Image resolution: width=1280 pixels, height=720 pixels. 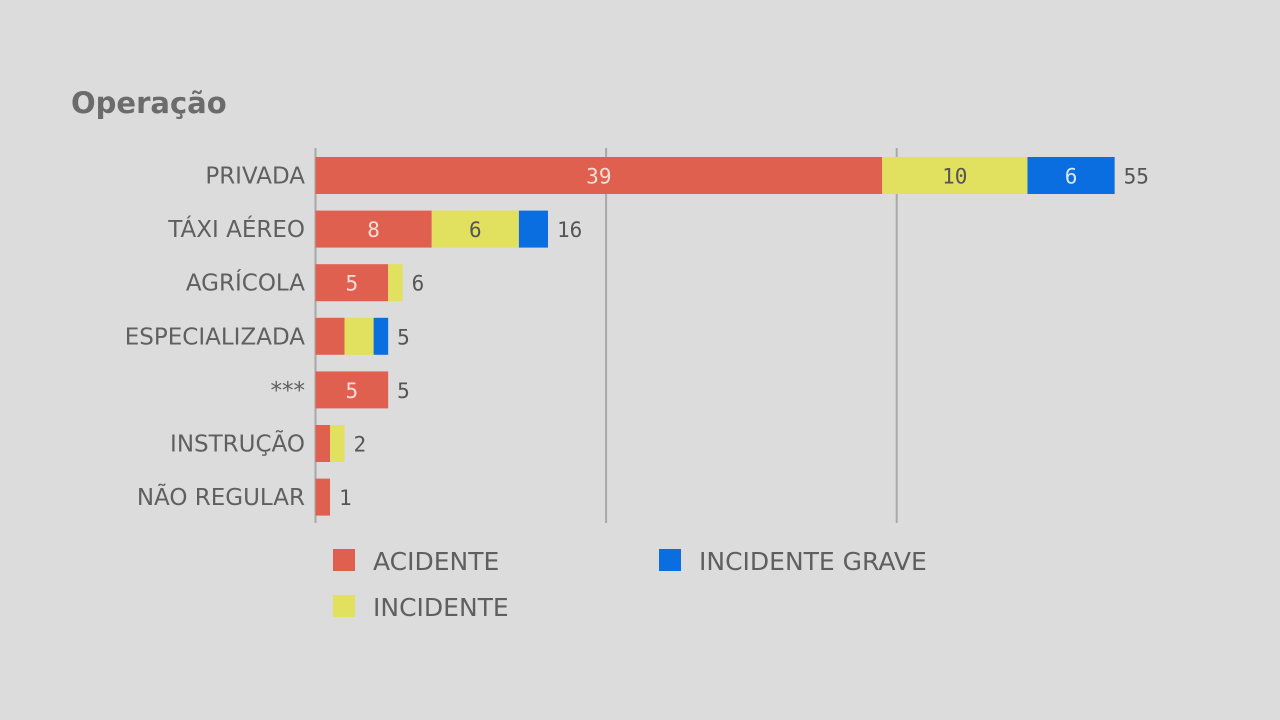 What do you see at coordinates (630, 584) in the screenshot?
I see `legend: ACIDENTE INCIDENTE INCIDENTE GRAVE` at bounding box center [630, 584].